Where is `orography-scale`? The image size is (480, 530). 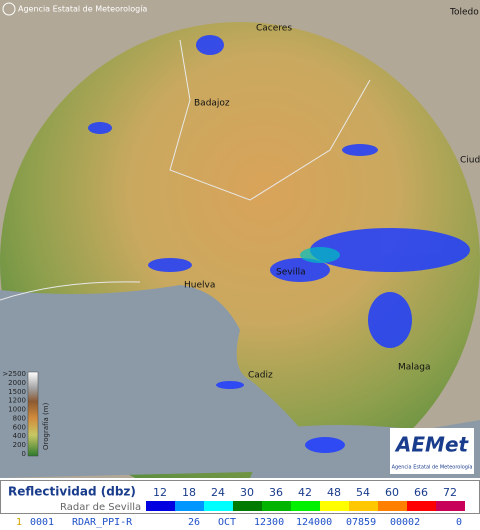 orography-scale is located at coordinates (33, 414).